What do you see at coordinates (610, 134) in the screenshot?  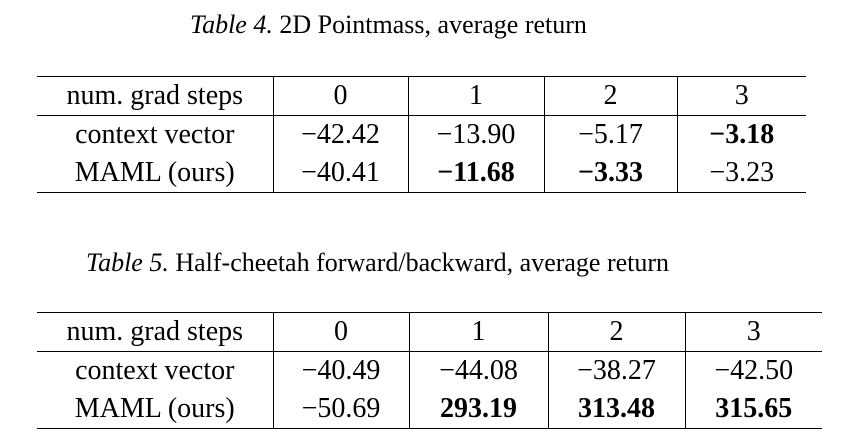 I see `value-cell: −5.17` at bounding box center [610, 134].